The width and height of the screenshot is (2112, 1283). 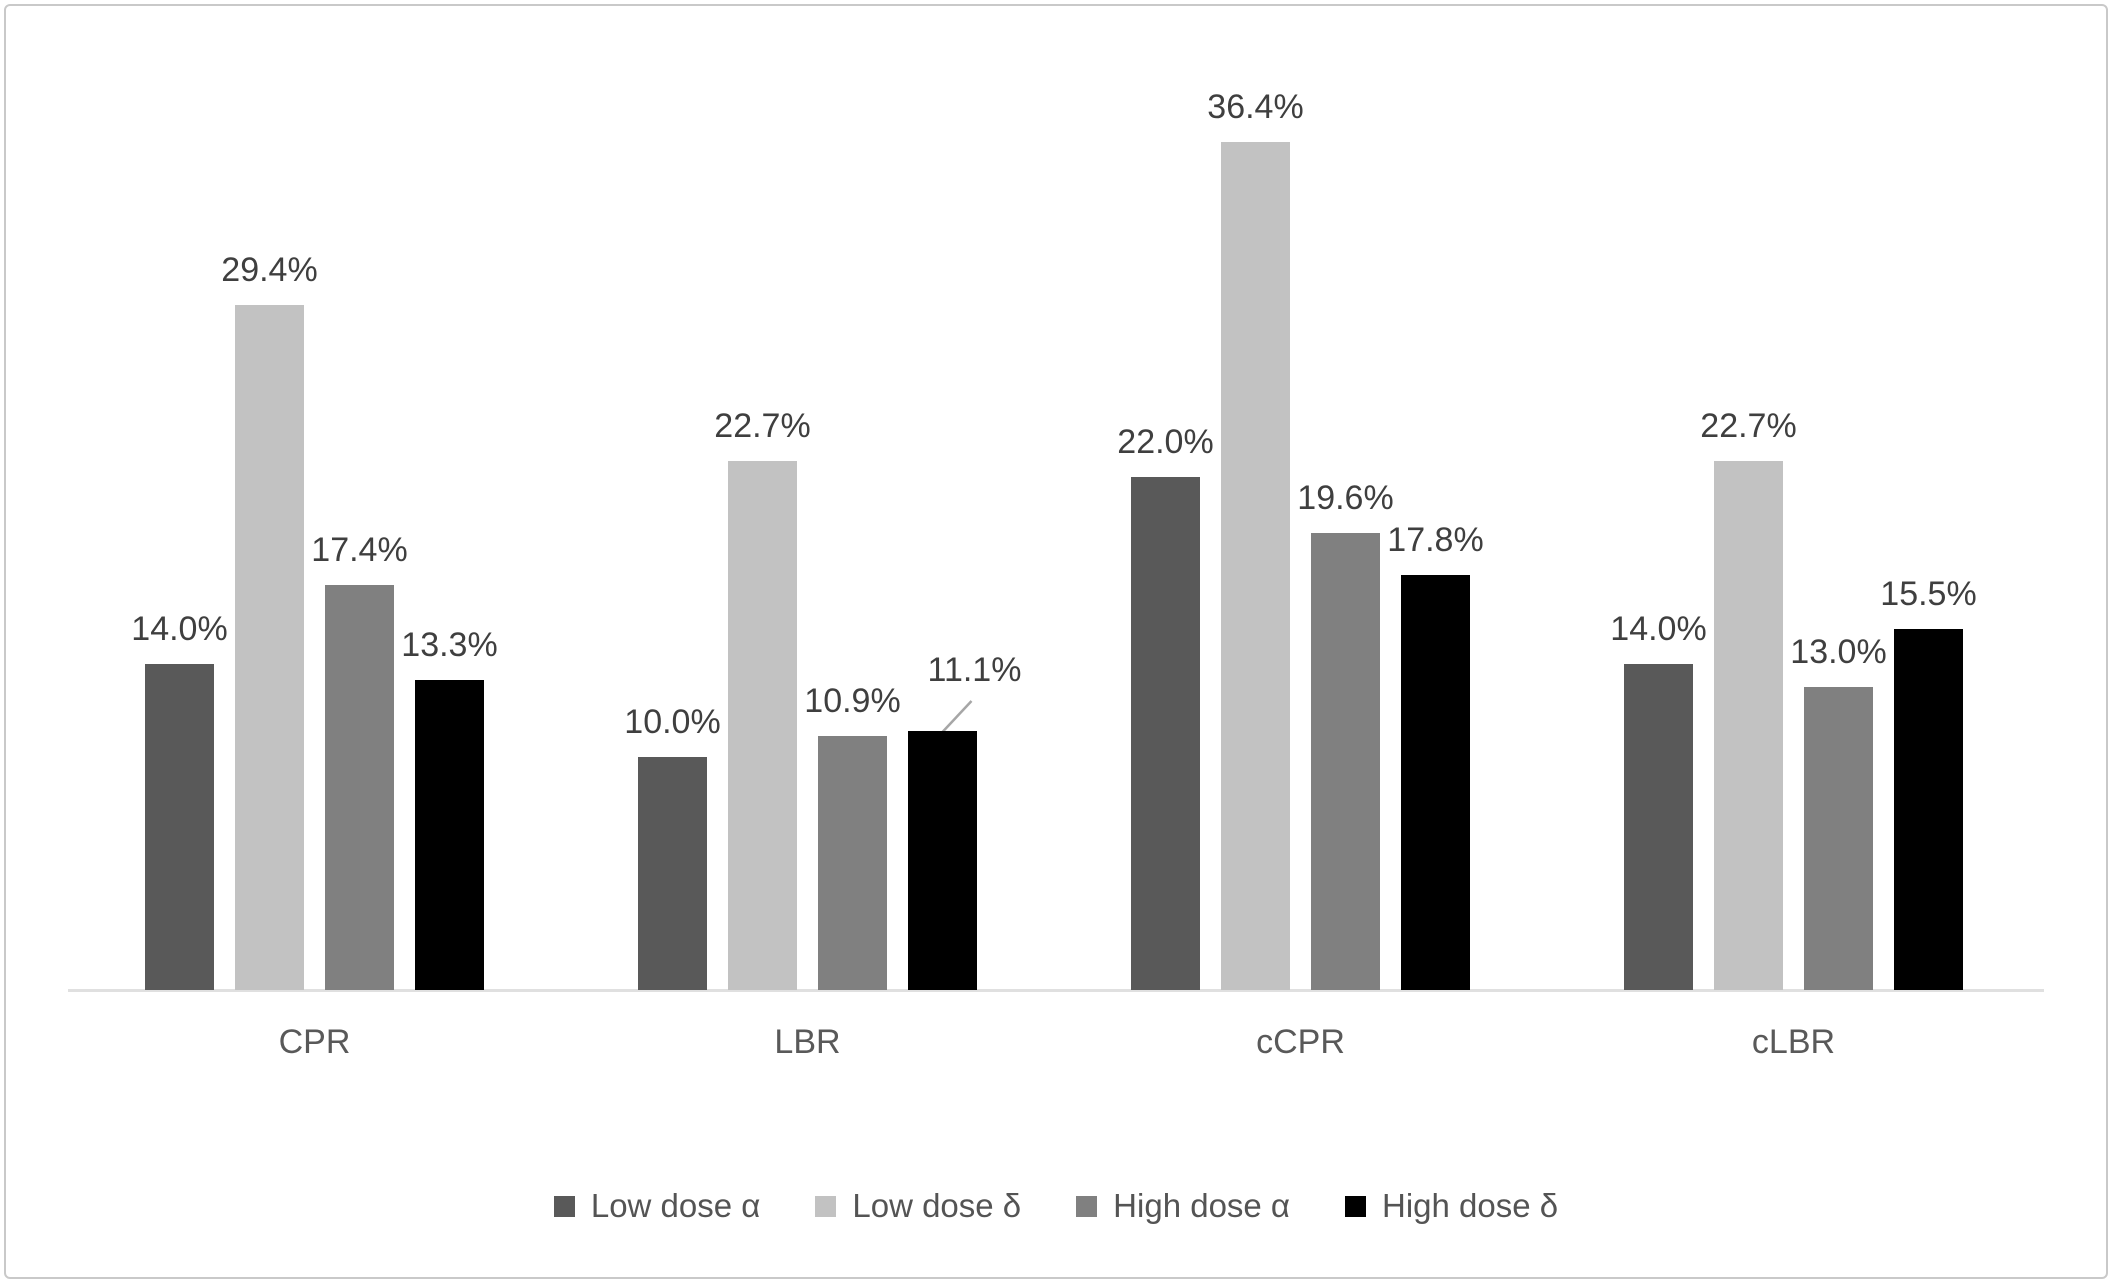 I want to click on x-axis-line, so click(x=1056, y=990).